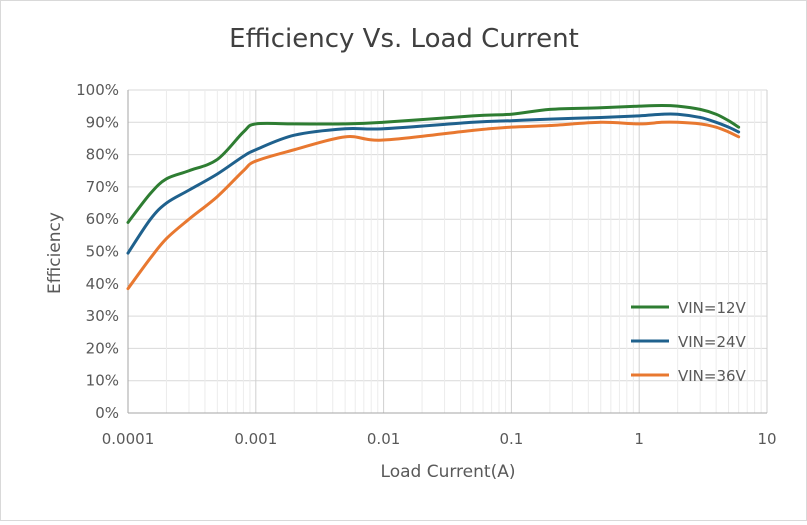  Describe the element at coordinates (128, 439) in the screenshot. I see `x-tick-label: 0.0001` at that location.